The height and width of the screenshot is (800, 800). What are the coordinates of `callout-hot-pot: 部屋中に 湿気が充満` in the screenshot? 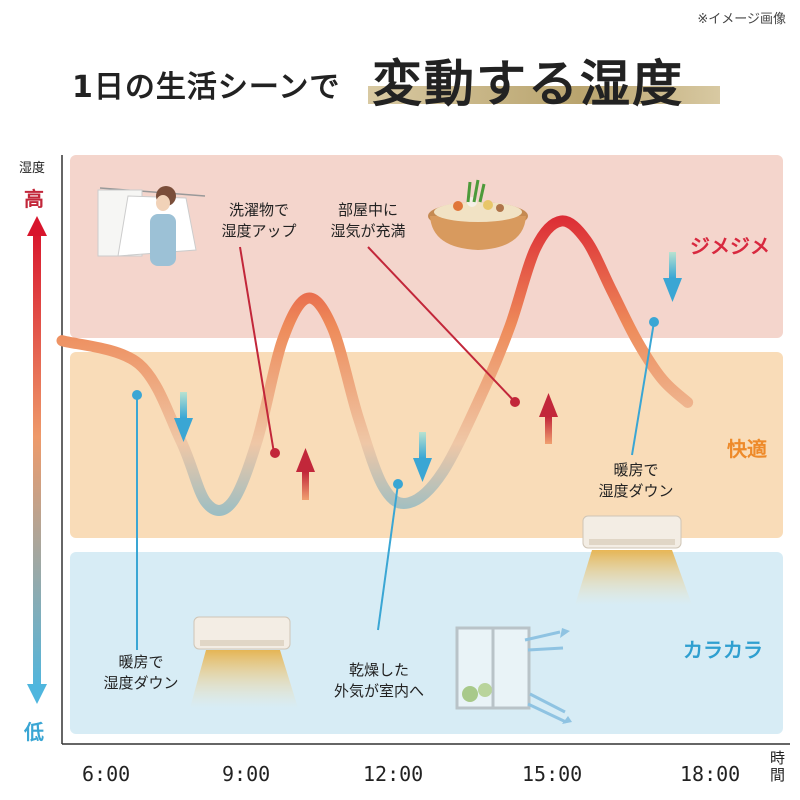 It's located at (368, 221).